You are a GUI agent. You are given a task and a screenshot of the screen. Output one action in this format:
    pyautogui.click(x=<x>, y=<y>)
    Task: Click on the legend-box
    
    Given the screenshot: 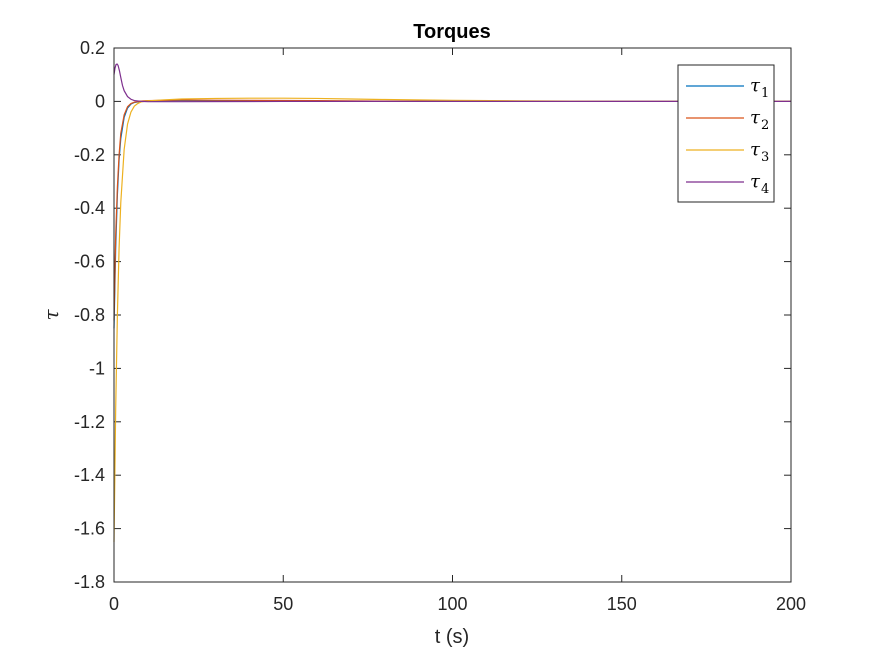 What is the action you would take?
    pyautogui.click(x=726, y=133)
    